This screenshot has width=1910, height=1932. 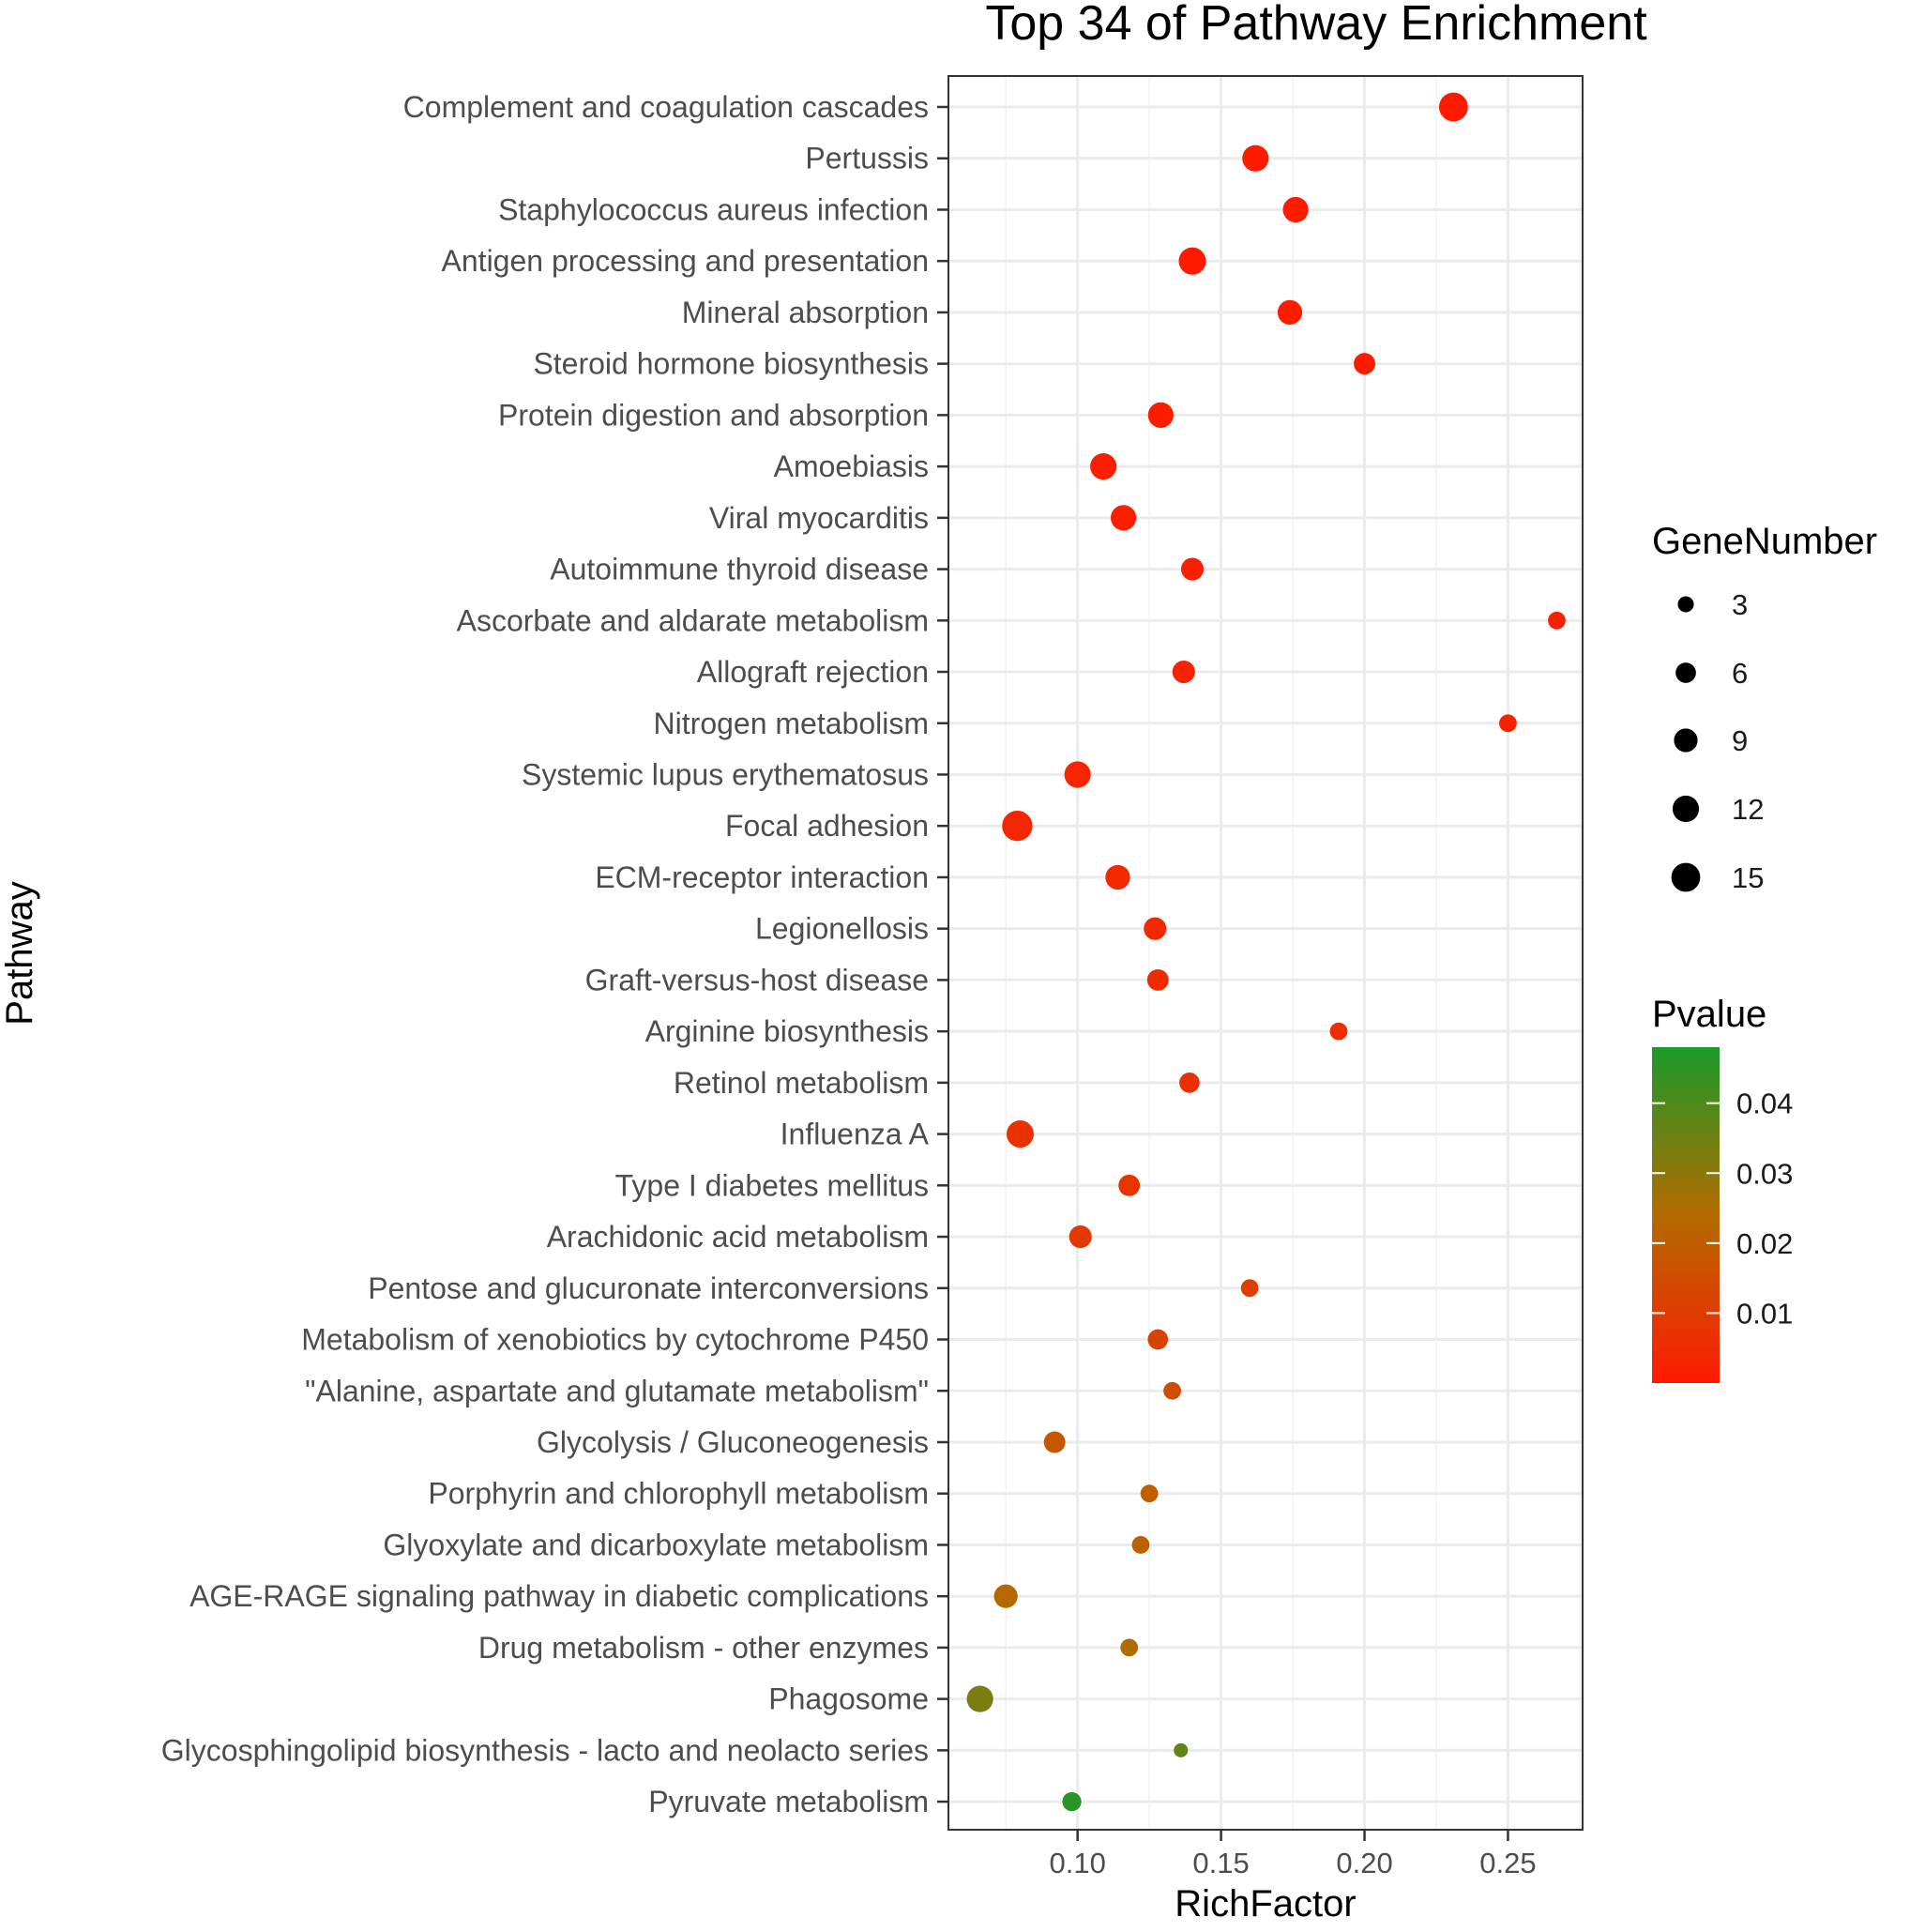 What do you see at coordinates (867, 158) in the screenshot?
I see `pathway-label: Pertussis` at bounding box center [867, 158].